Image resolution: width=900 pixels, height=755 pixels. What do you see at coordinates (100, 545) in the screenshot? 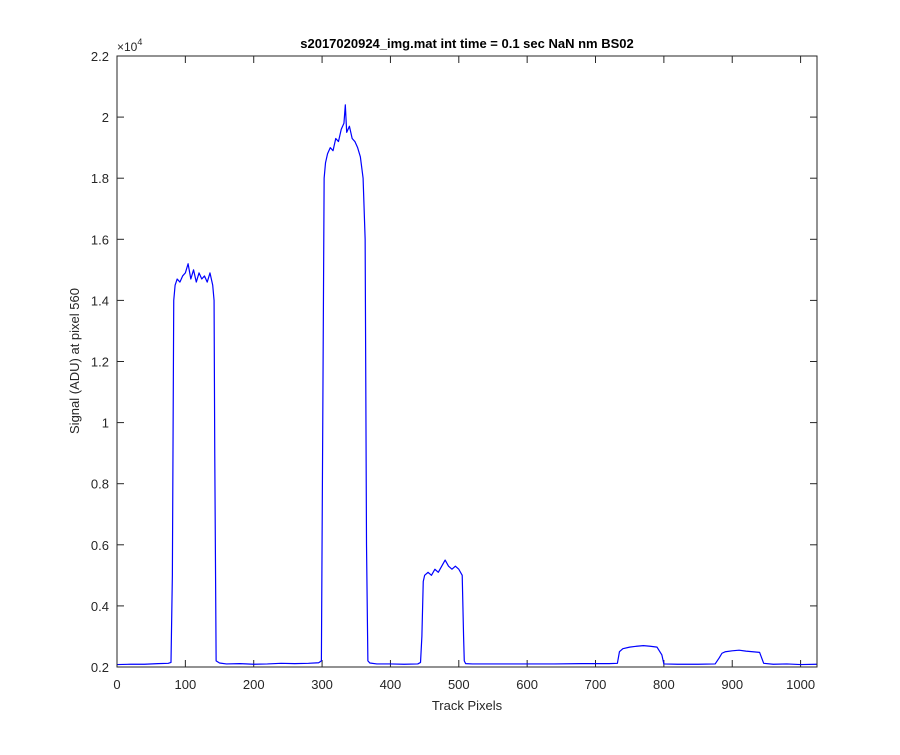
I see `y-tick-label: 0.6` at bounding box center [100, 545].